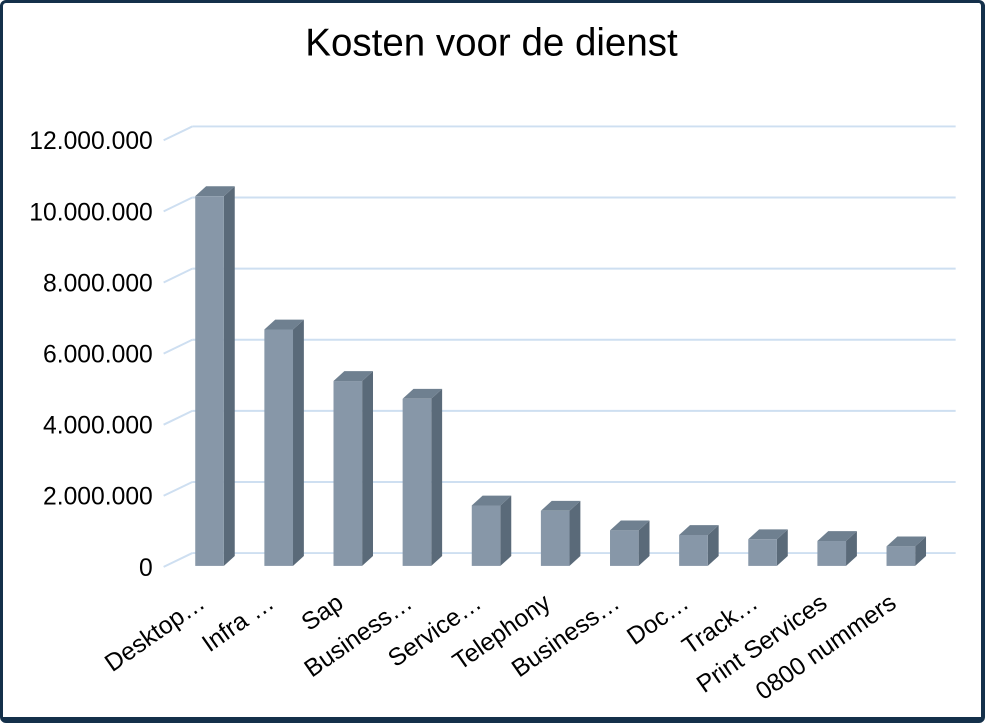  I want to click on y-axis-label: 12.000.000, so click(90, 141).